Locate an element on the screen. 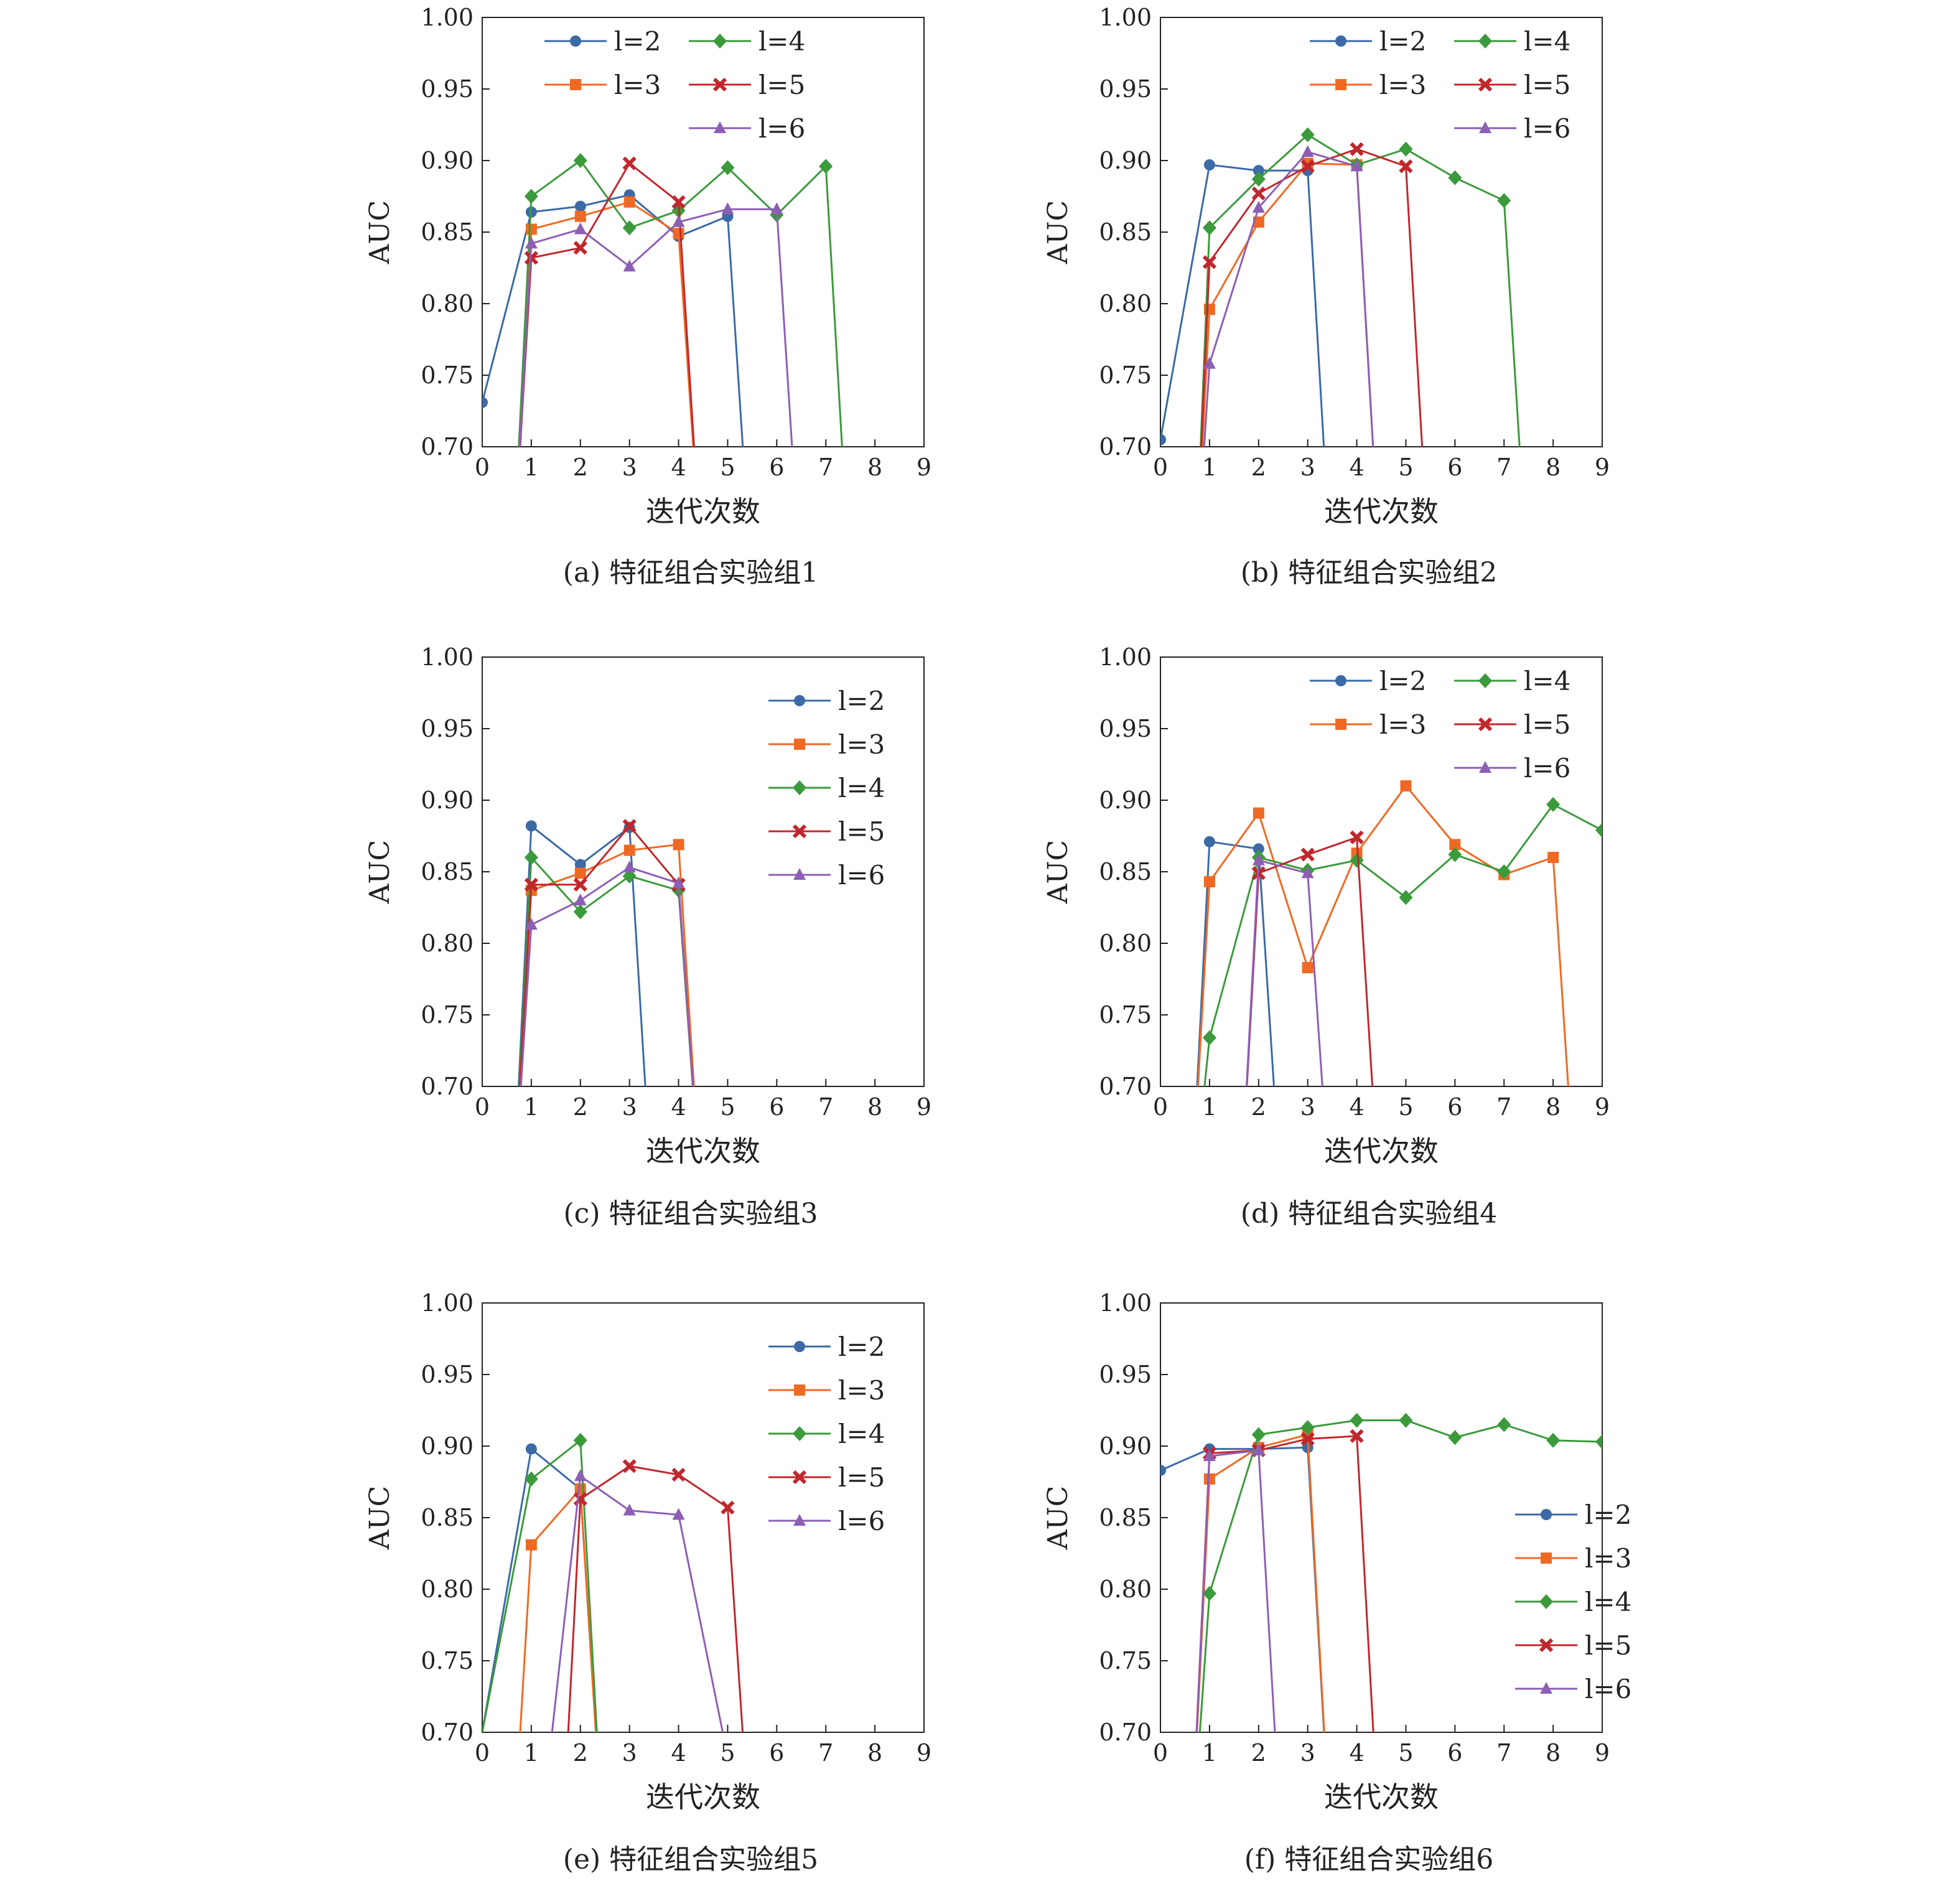 The height and width of the screenshot is (1886, 1960). y-tick-label: 0.85 is located at coordinates (1125, 1518).